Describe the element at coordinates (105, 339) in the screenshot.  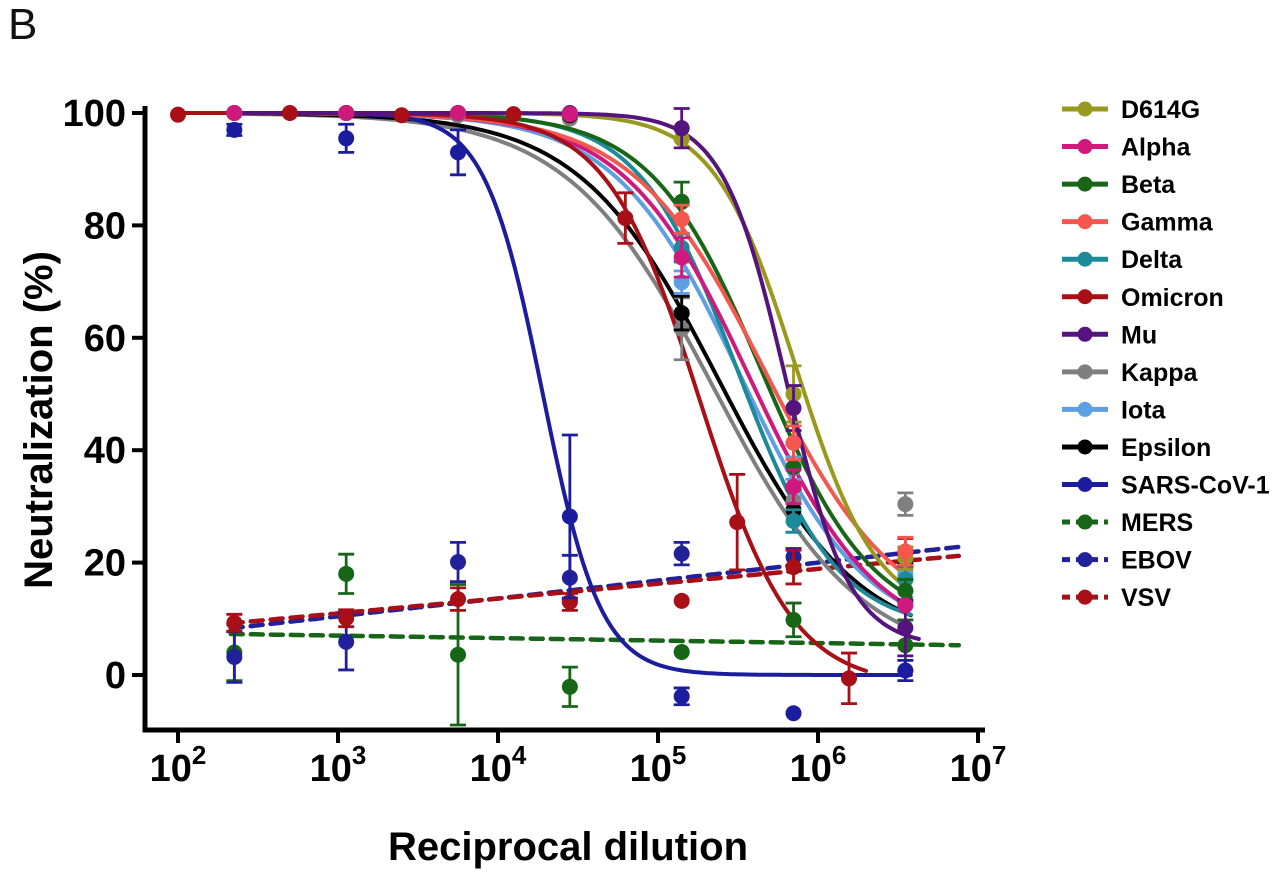
I see `y-tick-label: 60` at that location.